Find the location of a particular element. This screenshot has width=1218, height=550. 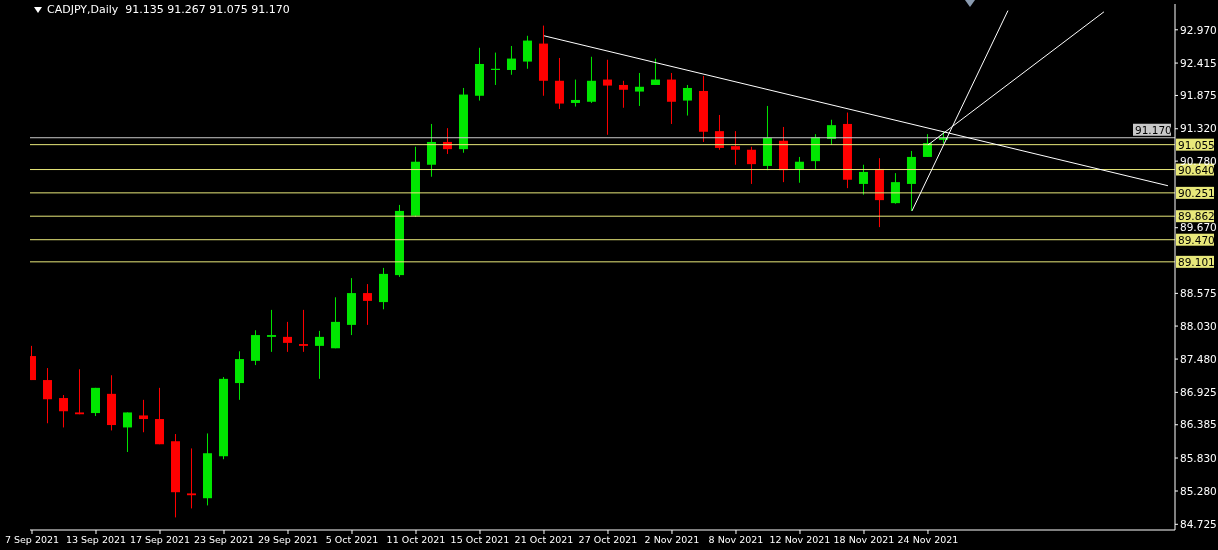

y-tick-label: 84.725 is located at coordinates (1198, 524).